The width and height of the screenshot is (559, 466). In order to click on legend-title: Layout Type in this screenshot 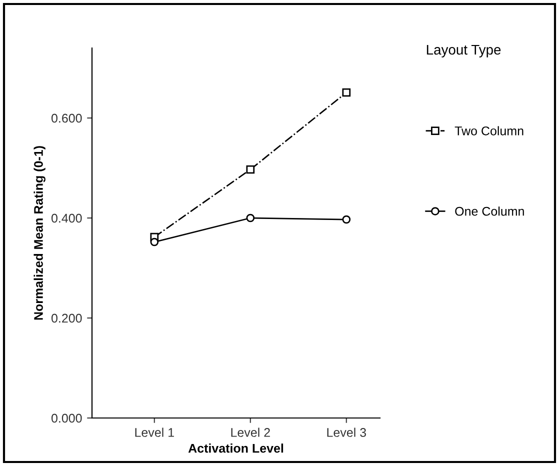, I will do `click(463, 51)`.